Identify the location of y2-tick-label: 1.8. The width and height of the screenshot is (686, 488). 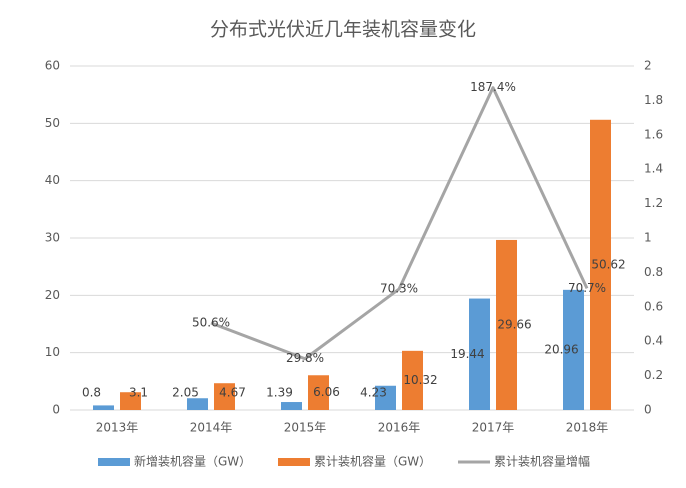
(653, 100).